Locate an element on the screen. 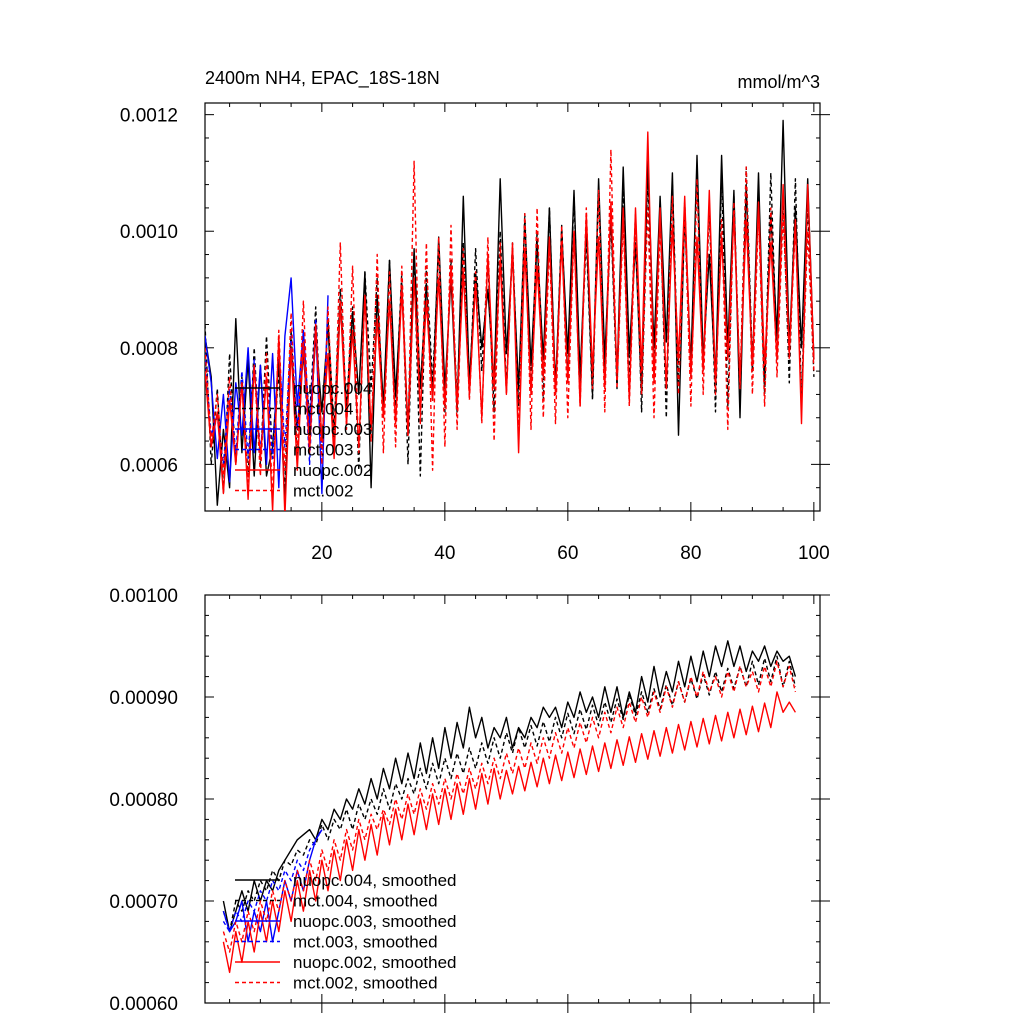 Image resolution: width=1024 pixels, height=1024 pixels. chart-units: mmol/m^3 is located at coordinates (779, 82).